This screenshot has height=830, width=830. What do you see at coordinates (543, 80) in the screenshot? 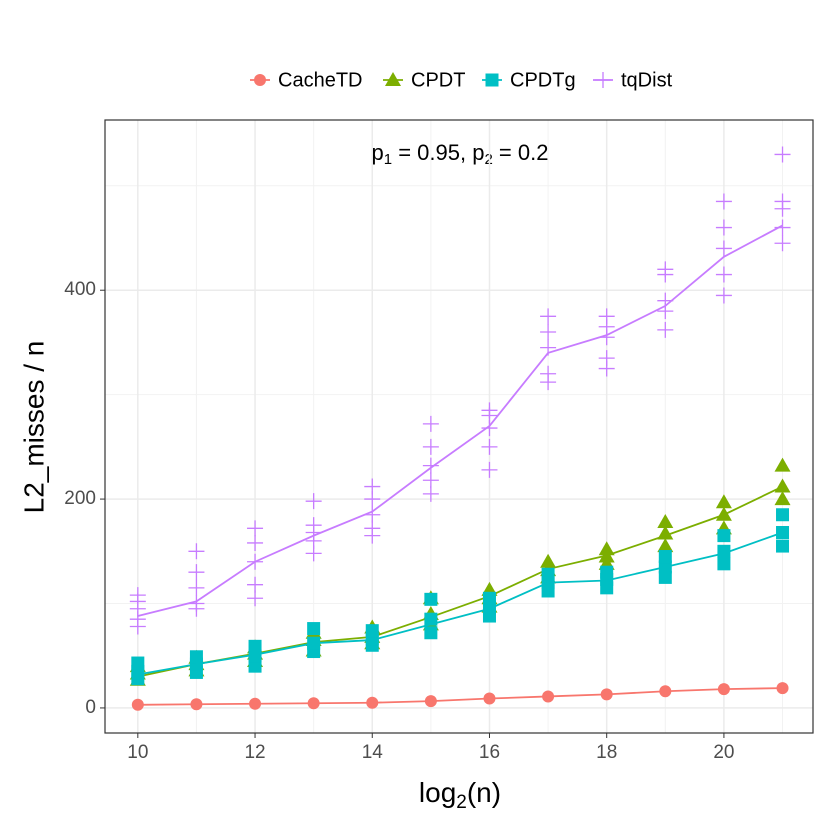
I see `legend-label: CPDTg` at bounding box center [543, 80].